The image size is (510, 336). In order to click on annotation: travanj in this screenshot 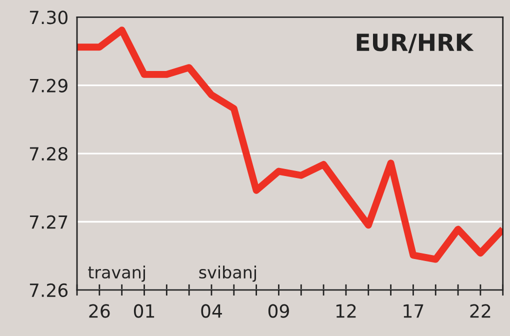, I will do `click(116, 274)`.